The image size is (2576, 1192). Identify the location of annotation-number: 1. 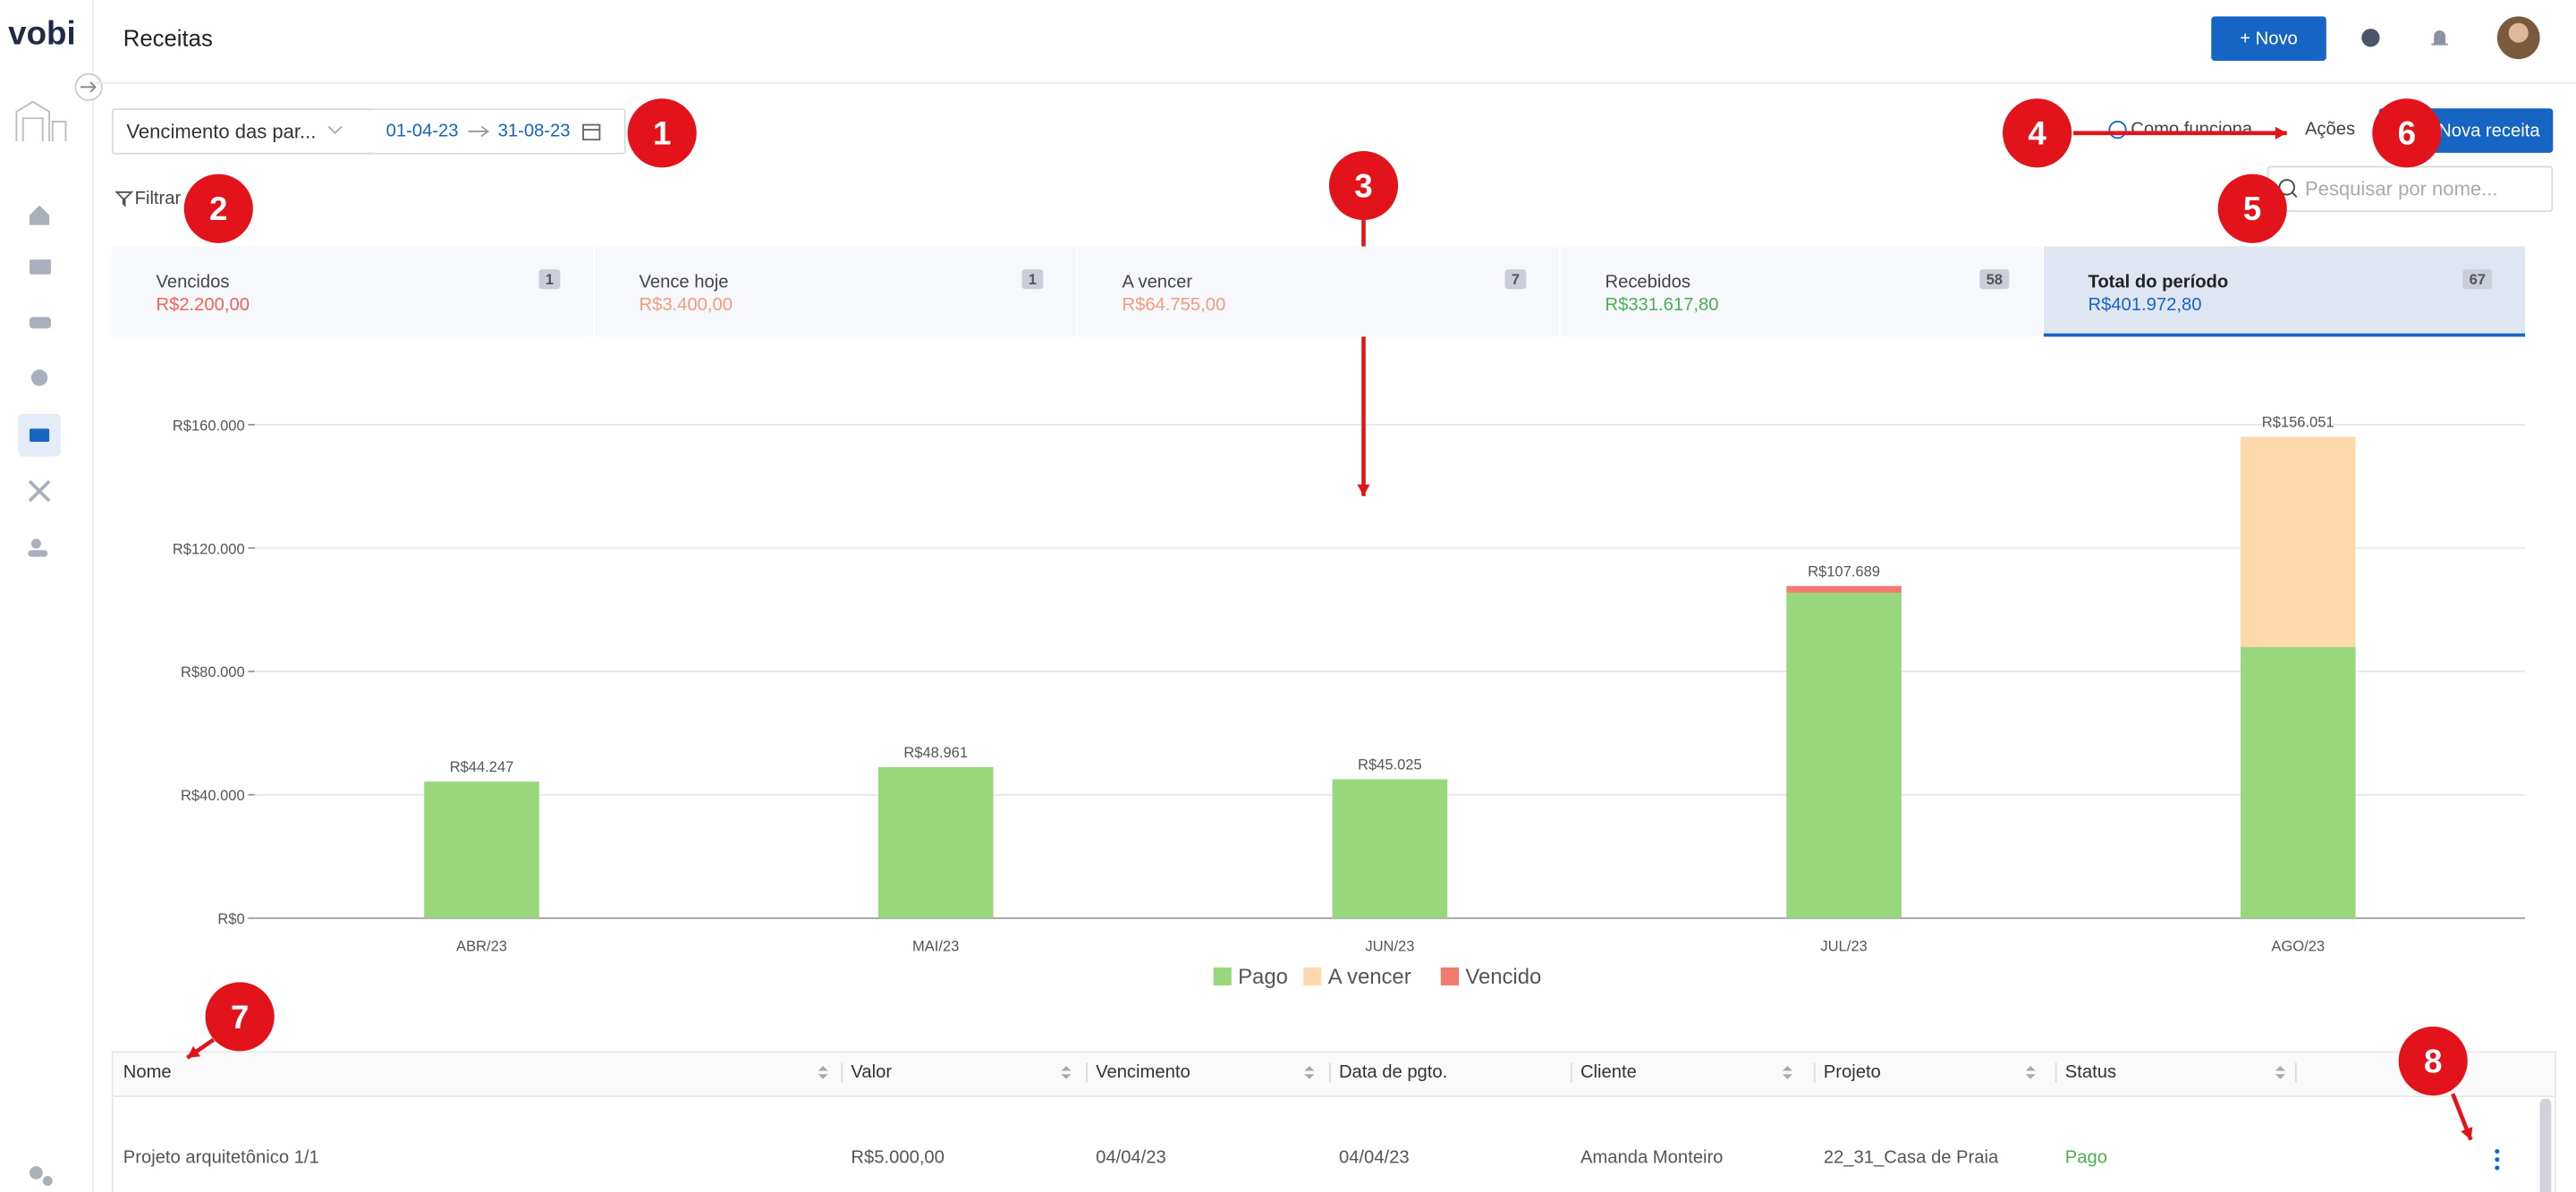
(662, 133).